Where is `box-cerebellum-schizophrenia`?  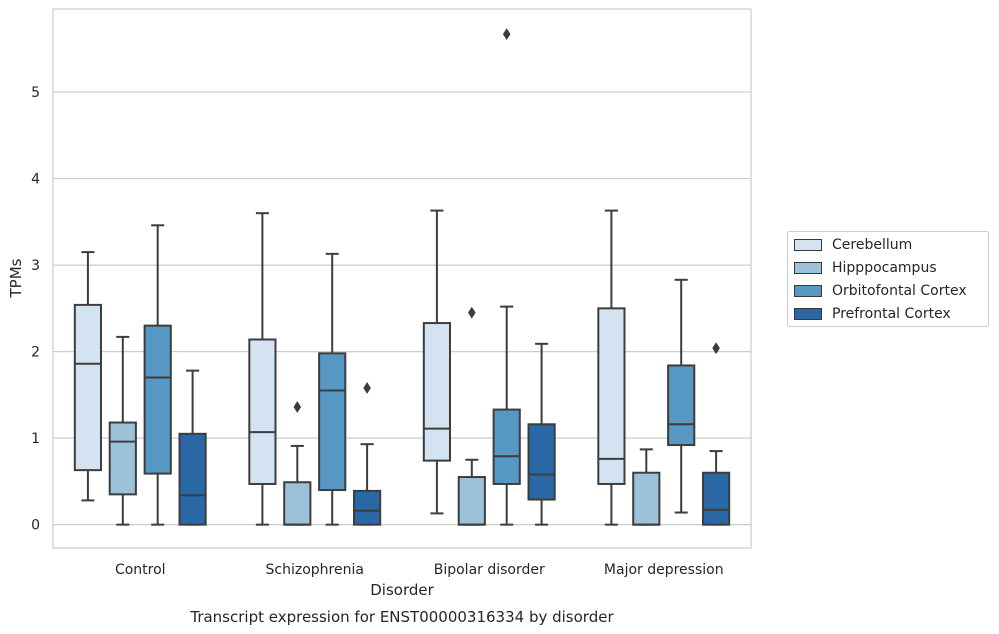
box-cerebellum-schizophrenia is located at coordinates (262, 369).